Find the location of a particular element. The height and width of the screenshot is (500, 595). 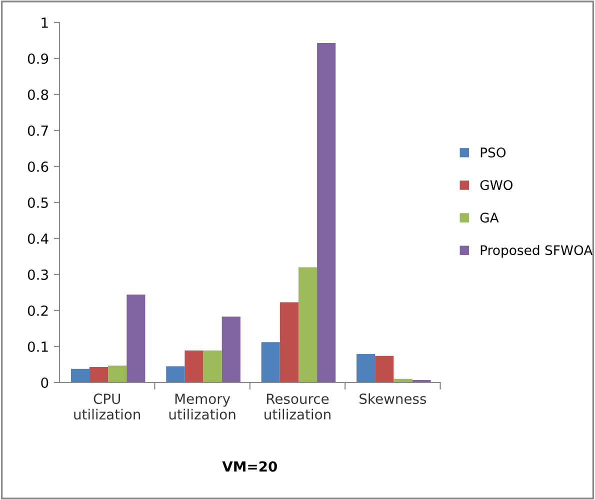

y-tick-label: 0.7 is located at coordinates (38, 130).